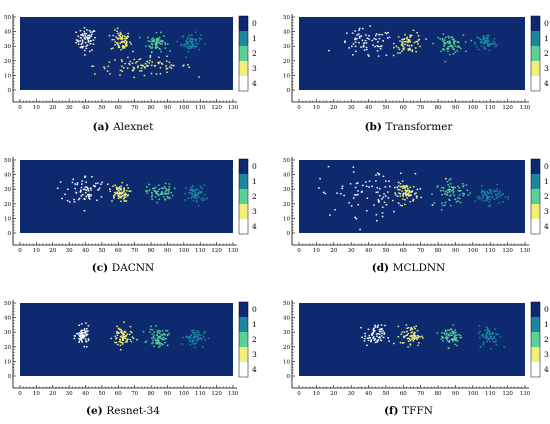 The height and width of the screenshot is (424, 550). I want to click on x-tick-label: 80, so click(151, 394).